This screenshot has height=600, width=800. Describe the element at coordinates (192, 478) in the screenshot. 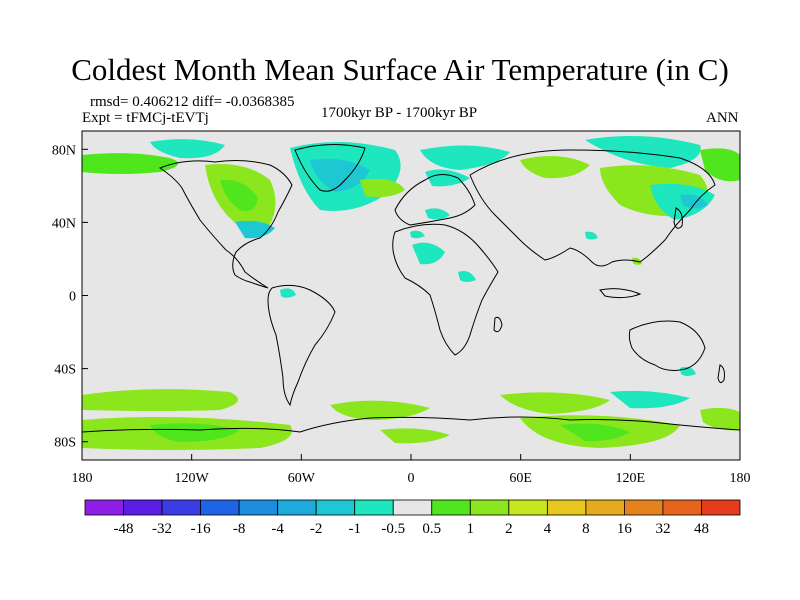

I see `lon-tick-label: 120W` at that location.